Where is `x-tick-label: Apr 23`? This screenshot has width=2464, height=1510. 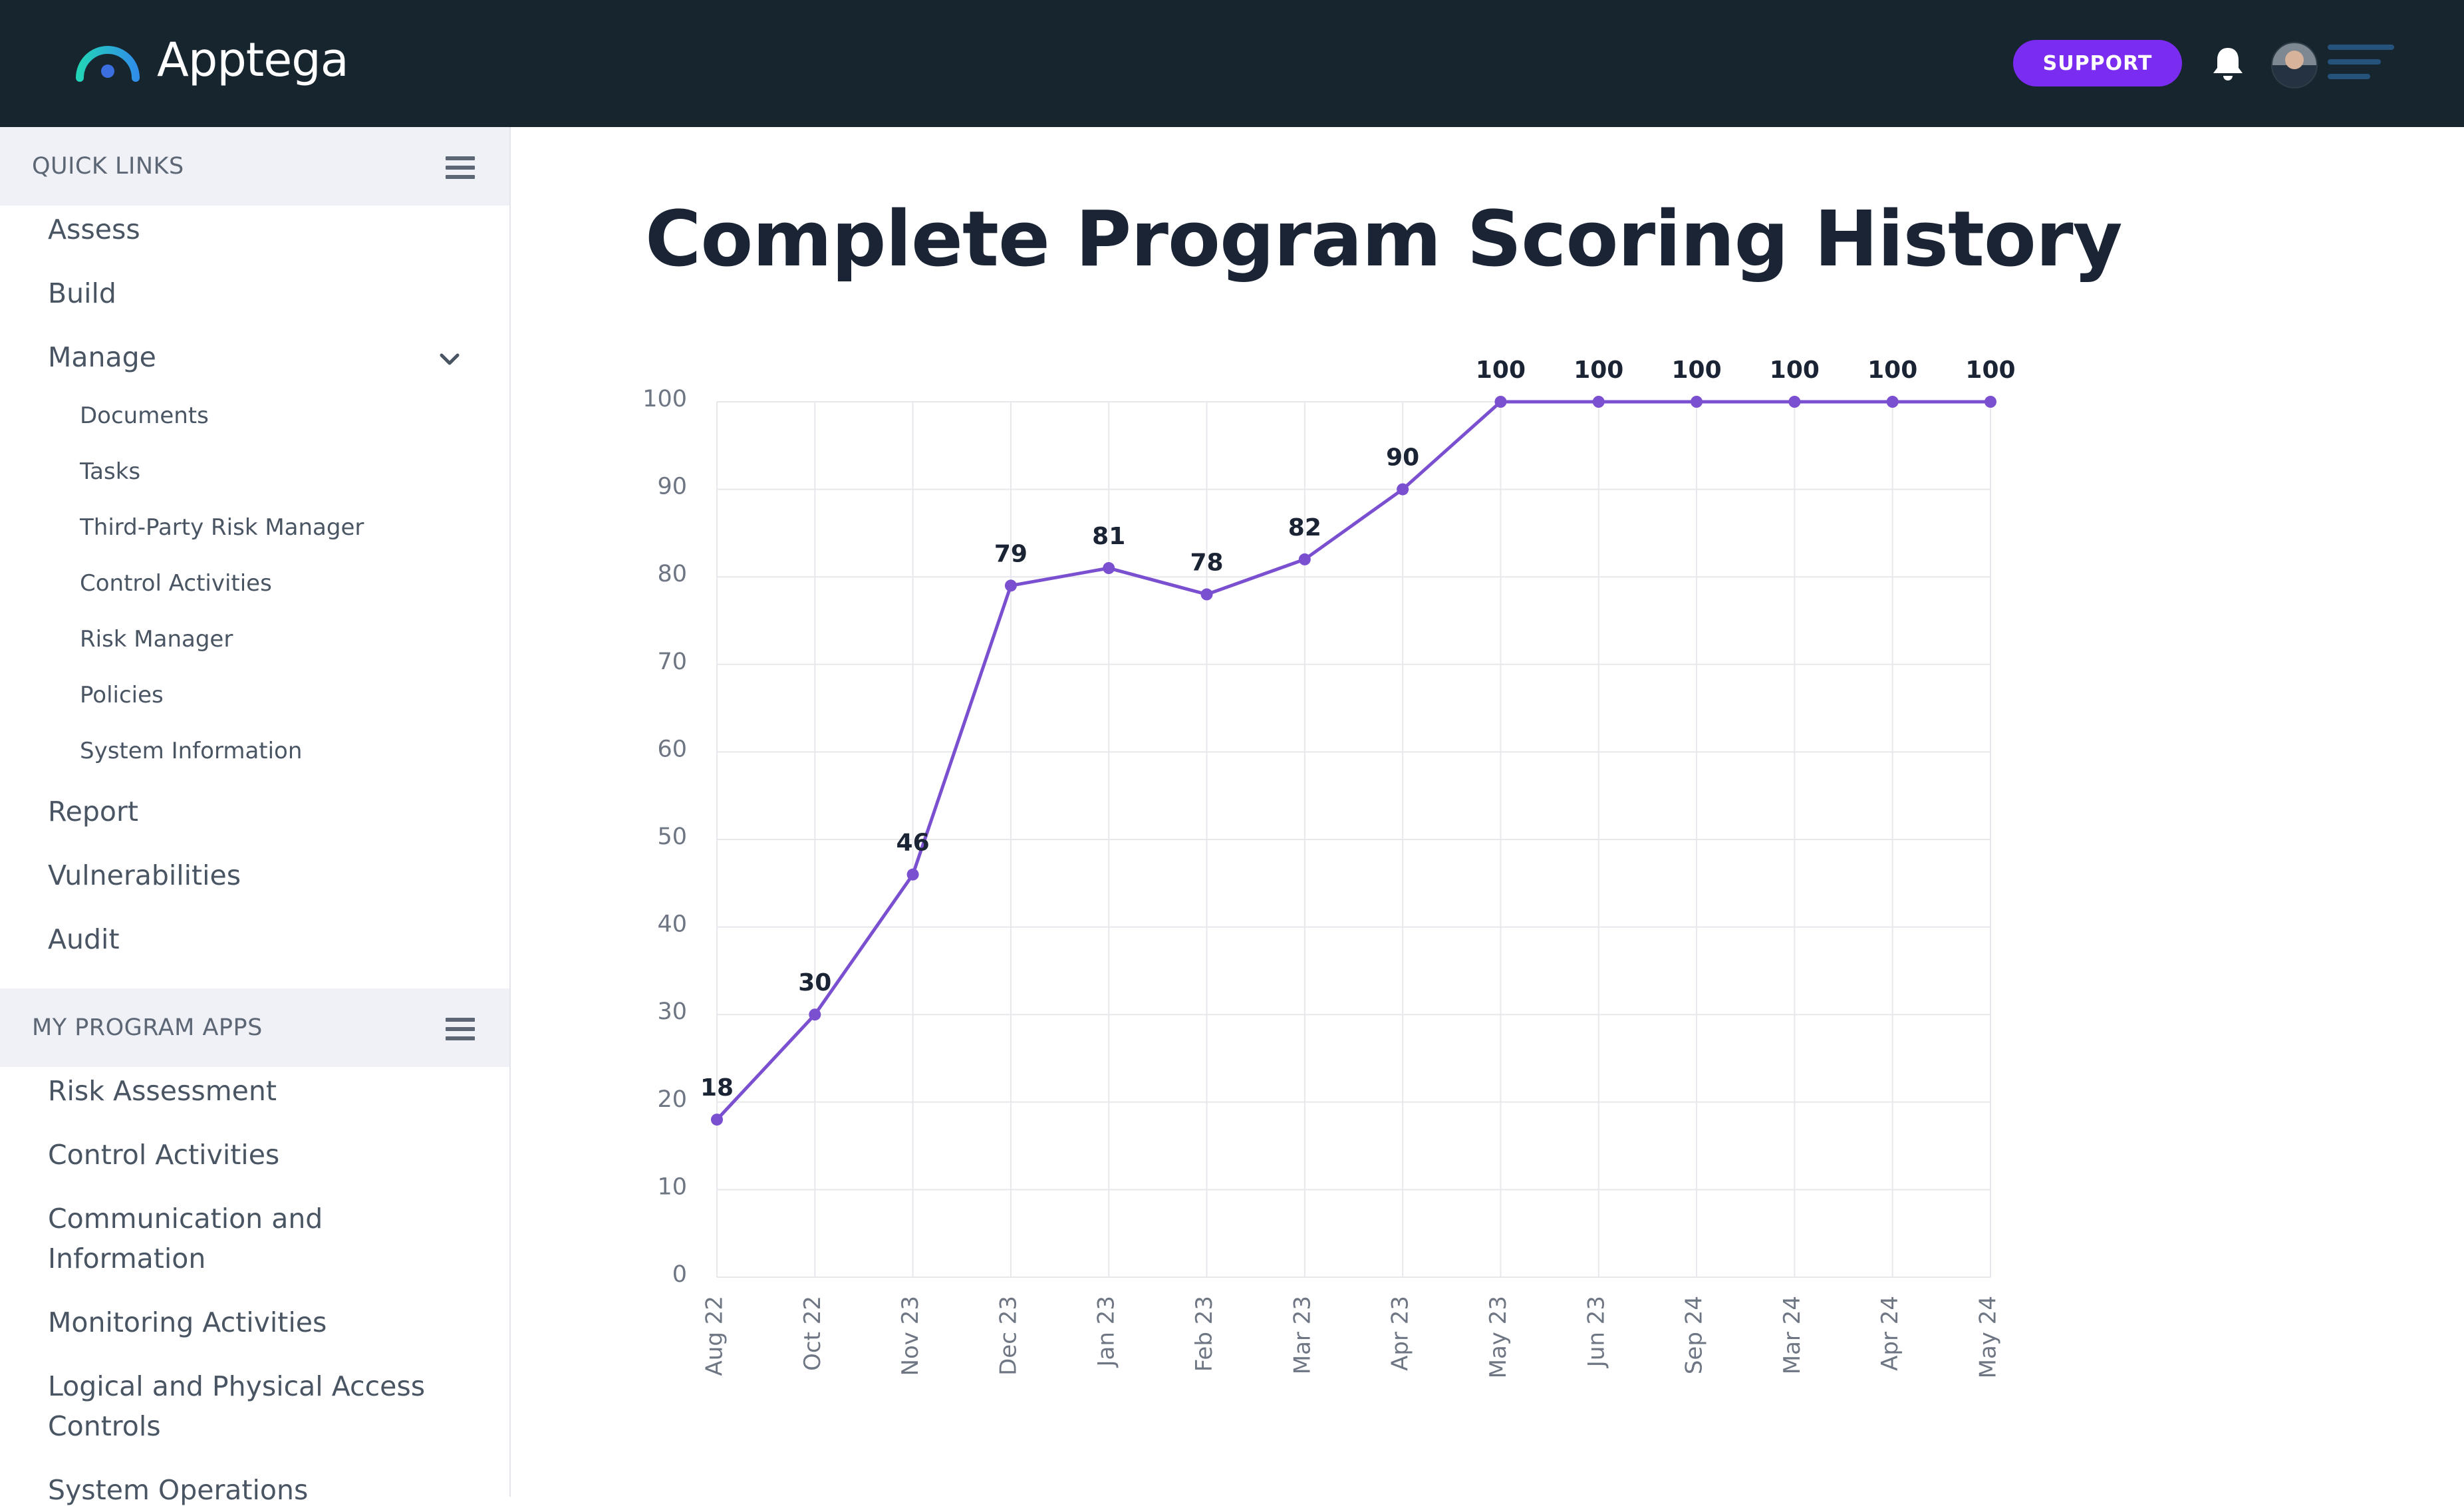
x-tick-label: Apr 23 is located at coordinates (1400, 1333).